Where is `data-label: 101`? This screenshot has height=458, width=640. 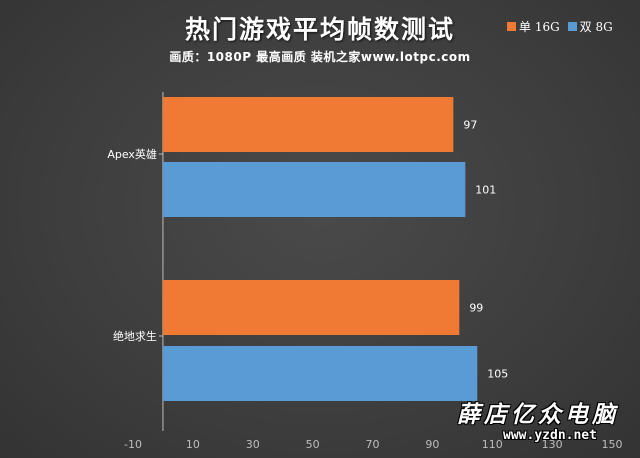
data-label: 101 is located at coordinates (485, 190).